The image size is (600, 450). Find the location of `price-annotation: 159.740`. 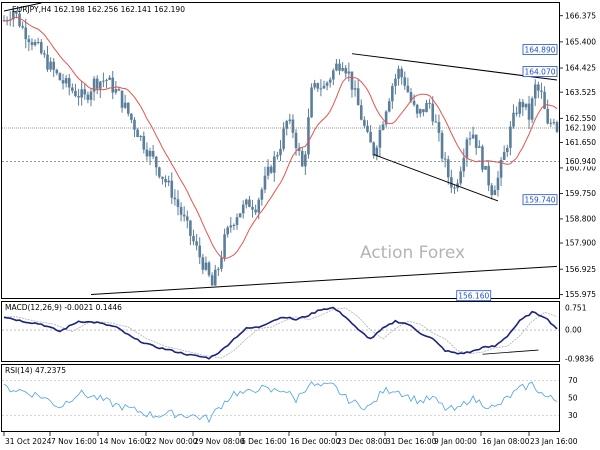

price-annotation: 159.740 is located at coordinates (540, 200).